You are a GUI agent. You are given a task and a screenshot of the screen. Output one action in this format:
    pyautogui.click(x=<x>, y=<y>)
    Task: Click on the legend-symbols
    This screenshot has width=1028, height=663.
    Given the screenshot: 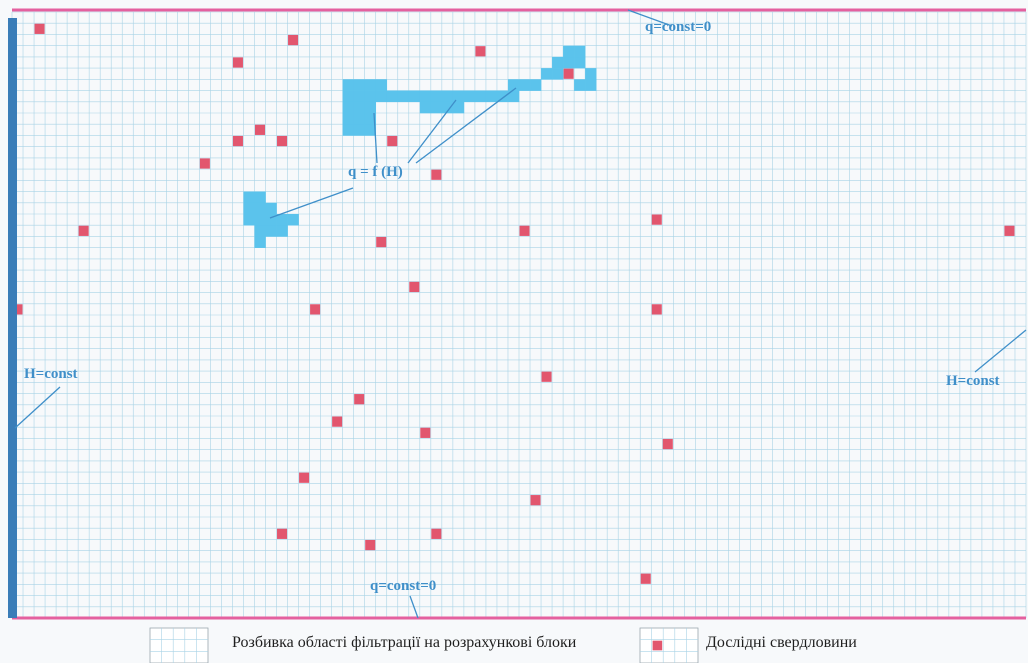 What is the action you would take?
    pyautogui.click(x=424, y=645)
    